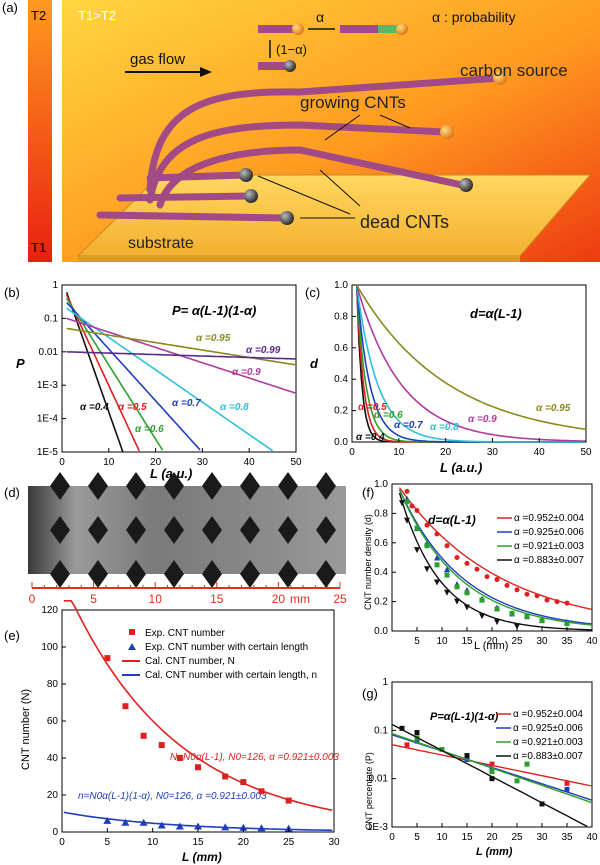 This screenshot has width=600, height=865. What do you see at coordinates (482, 419) in the screenshot?
I see `c-label-a09: α =0.9` at bounding box center [482, 419].